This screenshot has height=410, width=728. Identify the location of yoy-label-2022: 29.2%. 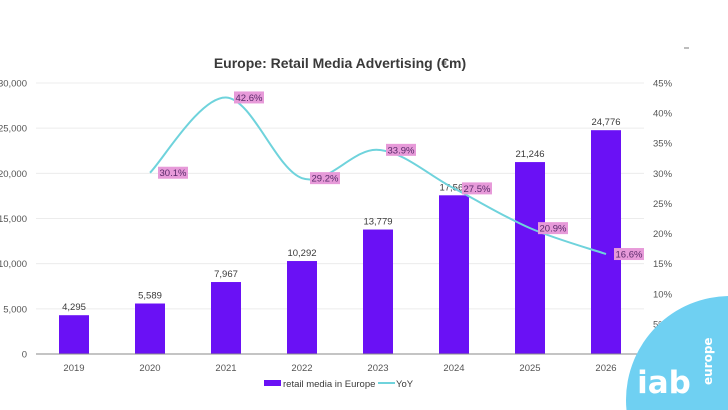
(325, 178).